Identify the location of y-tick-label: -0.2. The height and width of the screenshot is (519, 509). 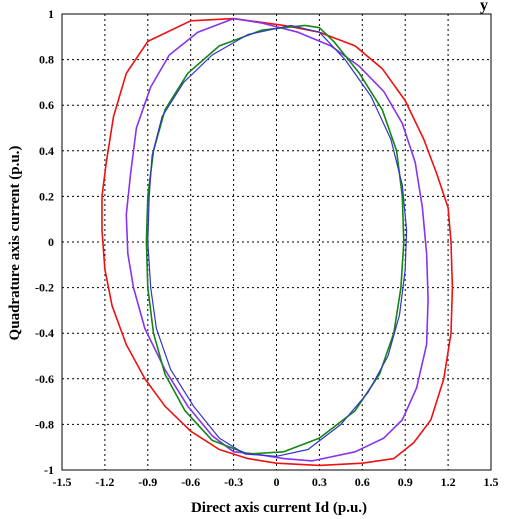
(44, 288).